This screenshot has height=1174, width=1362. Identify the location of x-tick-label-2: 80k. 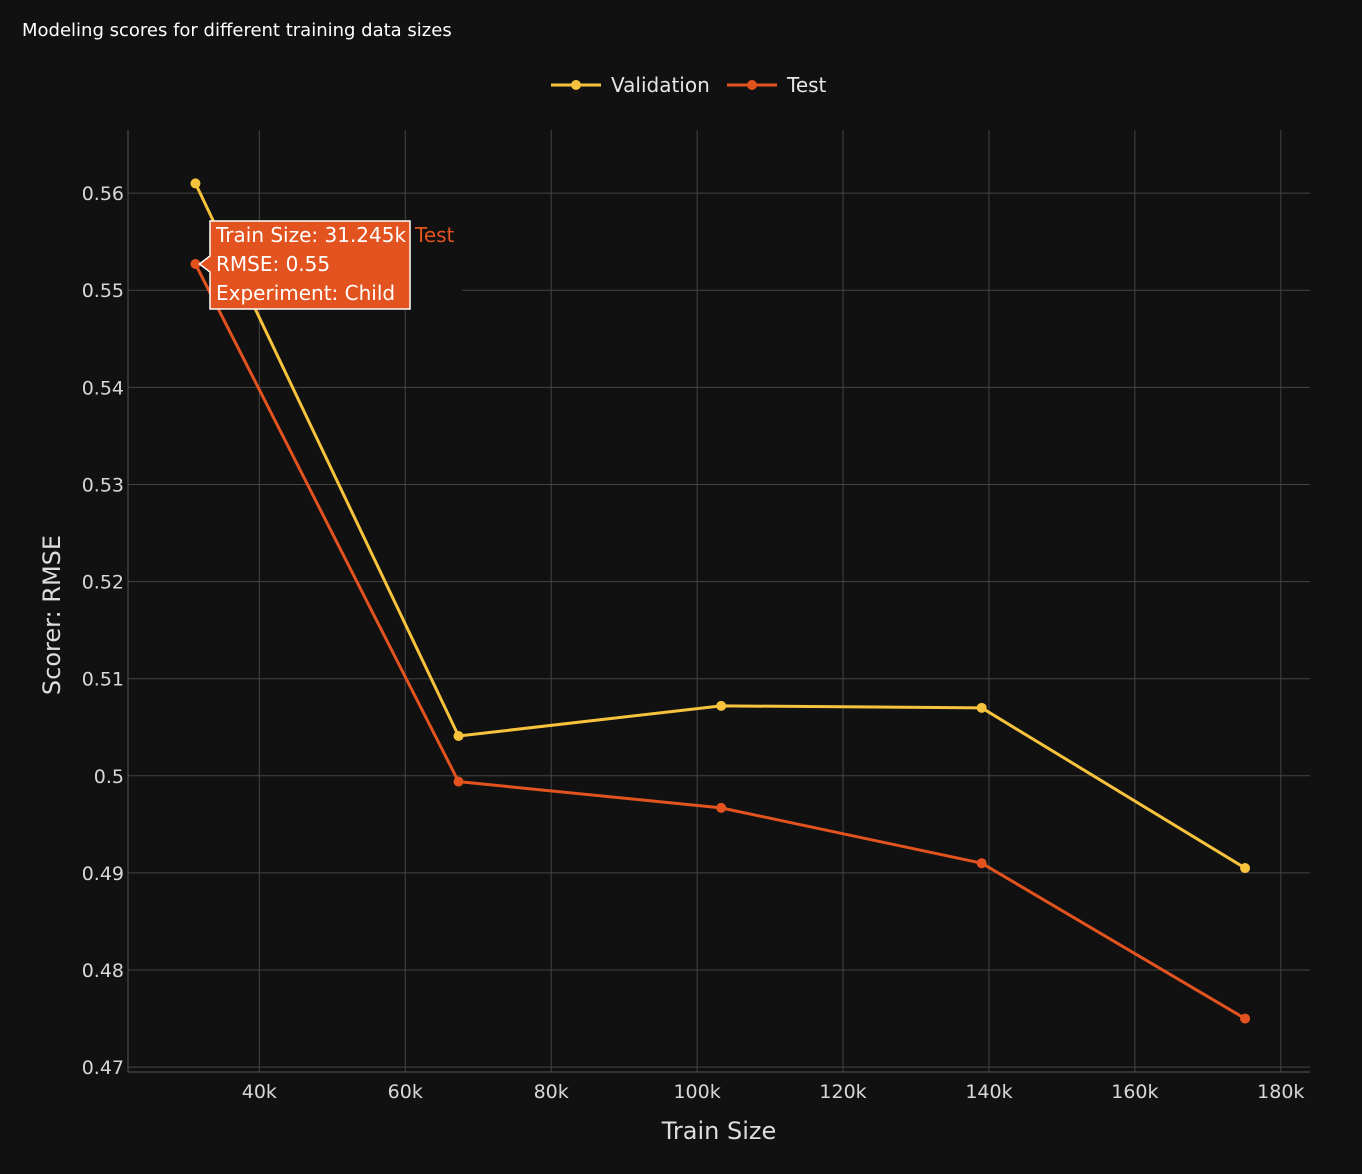
(551, 1092).